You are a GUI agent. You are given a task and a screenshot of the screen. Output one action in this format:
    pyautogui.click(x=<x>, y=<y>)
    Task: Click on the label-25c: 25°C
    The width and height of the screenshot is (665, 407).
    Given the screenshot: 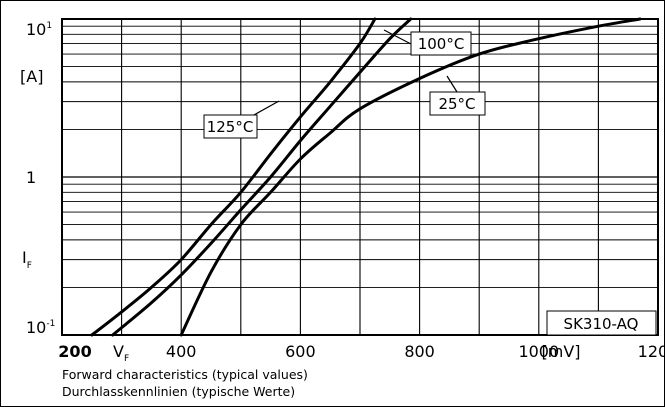 What is the action you would take?
    pyautogui.click(x=456, y=104)
    